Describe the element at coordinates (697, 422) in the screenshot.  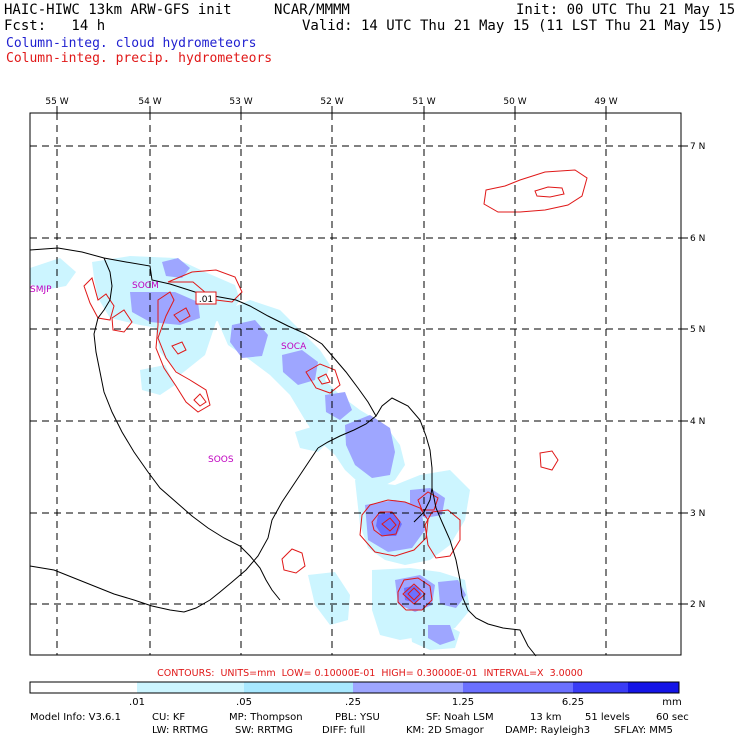
I see `lat-label-4n: 4 N` at that location.